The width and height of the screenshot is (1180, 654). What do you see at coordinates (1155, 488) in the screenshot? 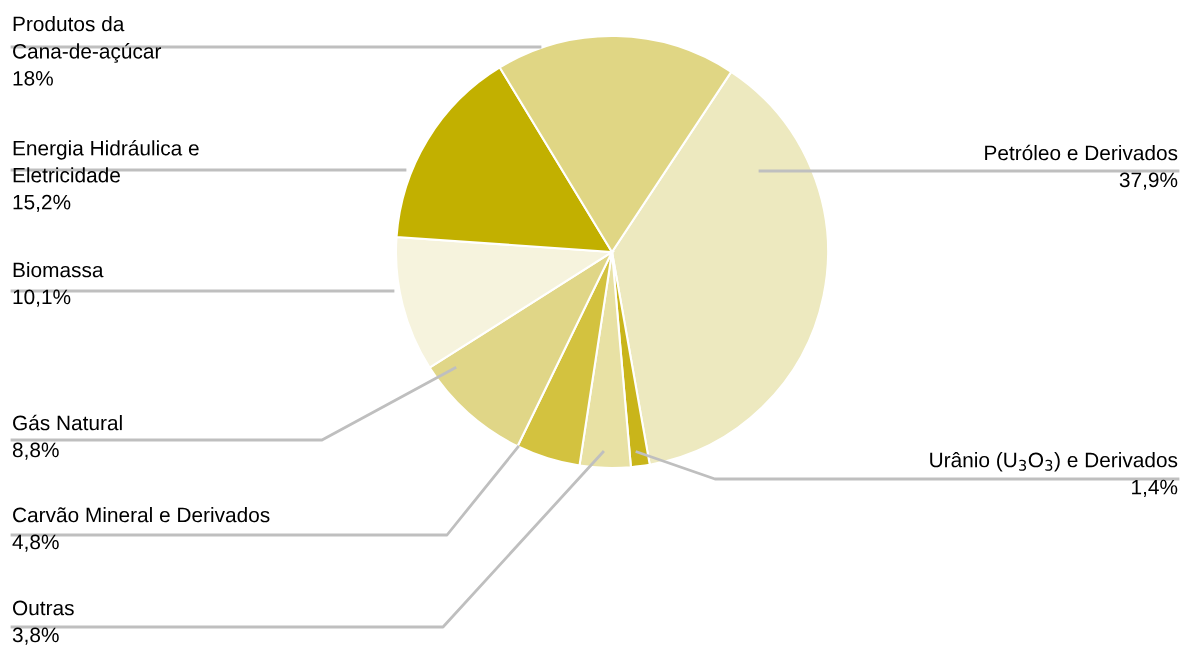
I see `data-label: 1,4%` at bounding box center [1155, 488].